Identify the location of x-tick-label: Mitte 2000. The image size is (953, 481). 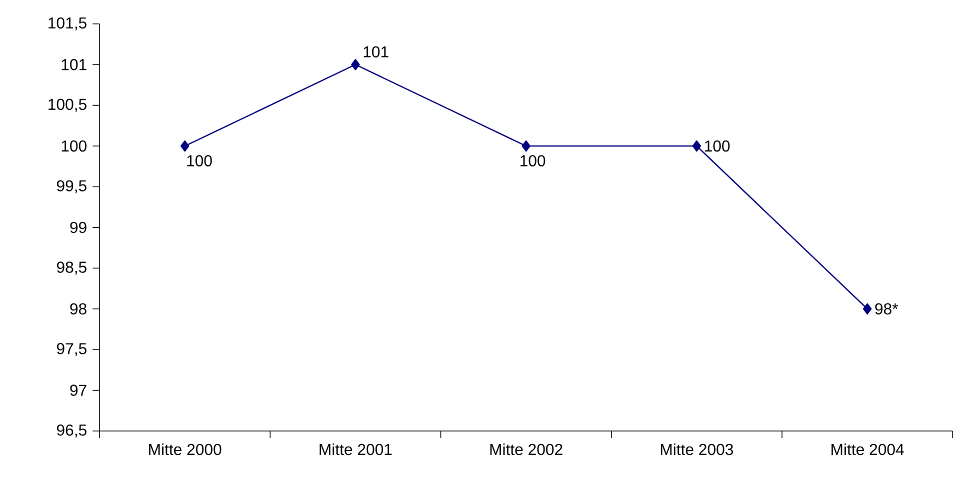
(185, 450).